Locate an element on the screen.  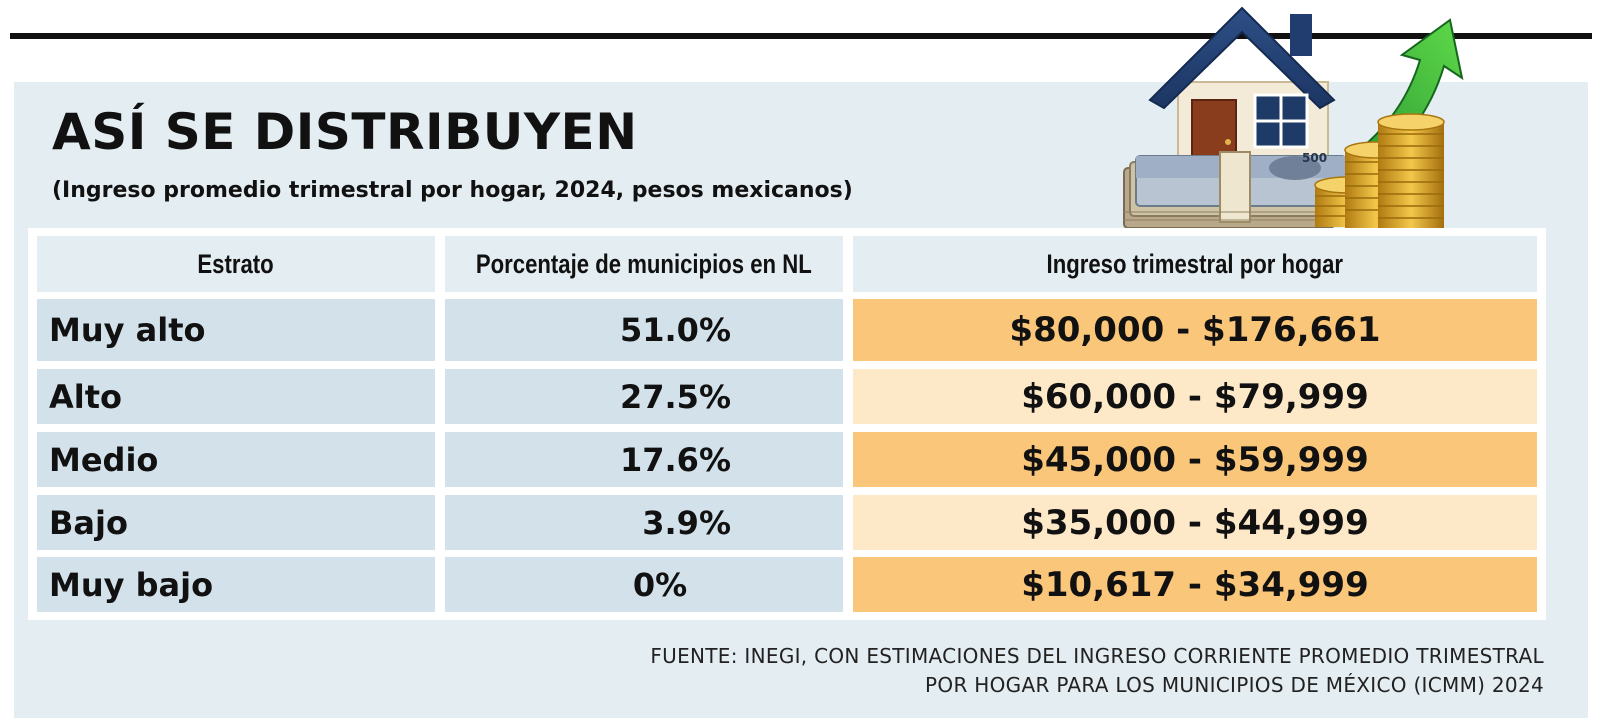
table-row-porcentaje: 0% is located at coordinates (644, 584).